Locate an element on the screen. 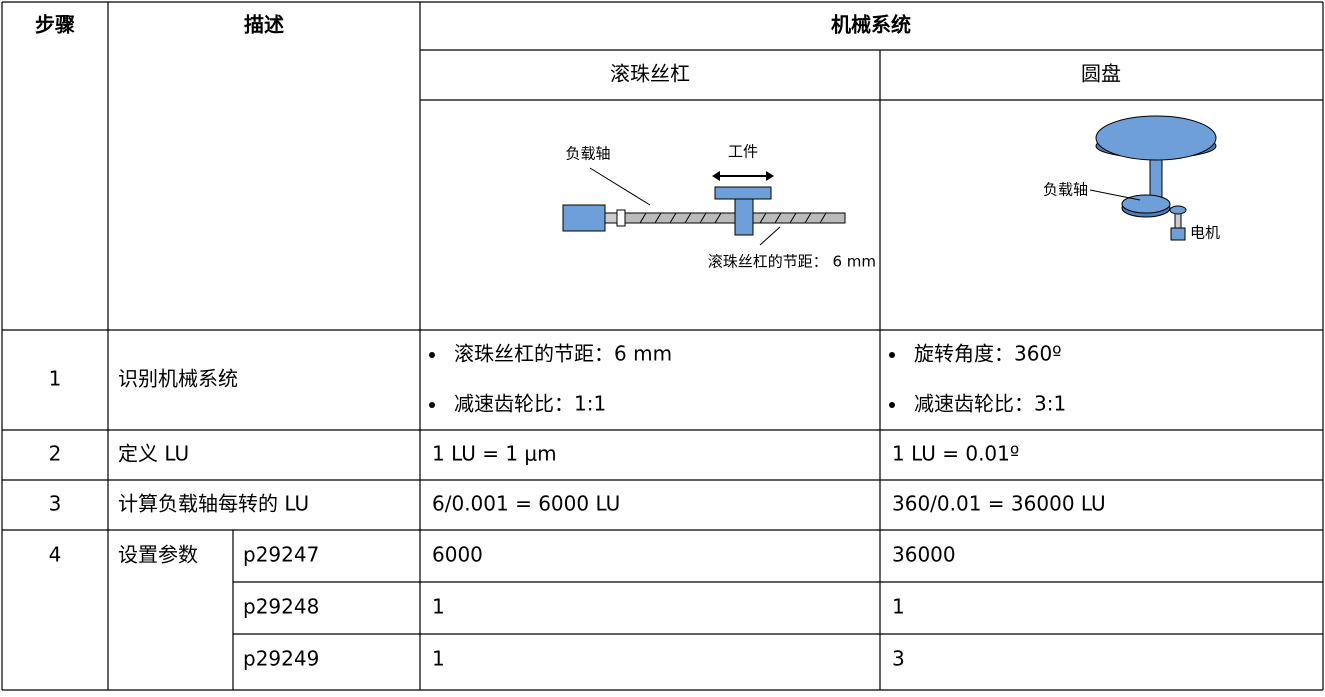 This screenshot has width=1325, height=697. ball-screw-value: 滚珠丝杠的节距：6 mm is located at coordinates (563, 354).